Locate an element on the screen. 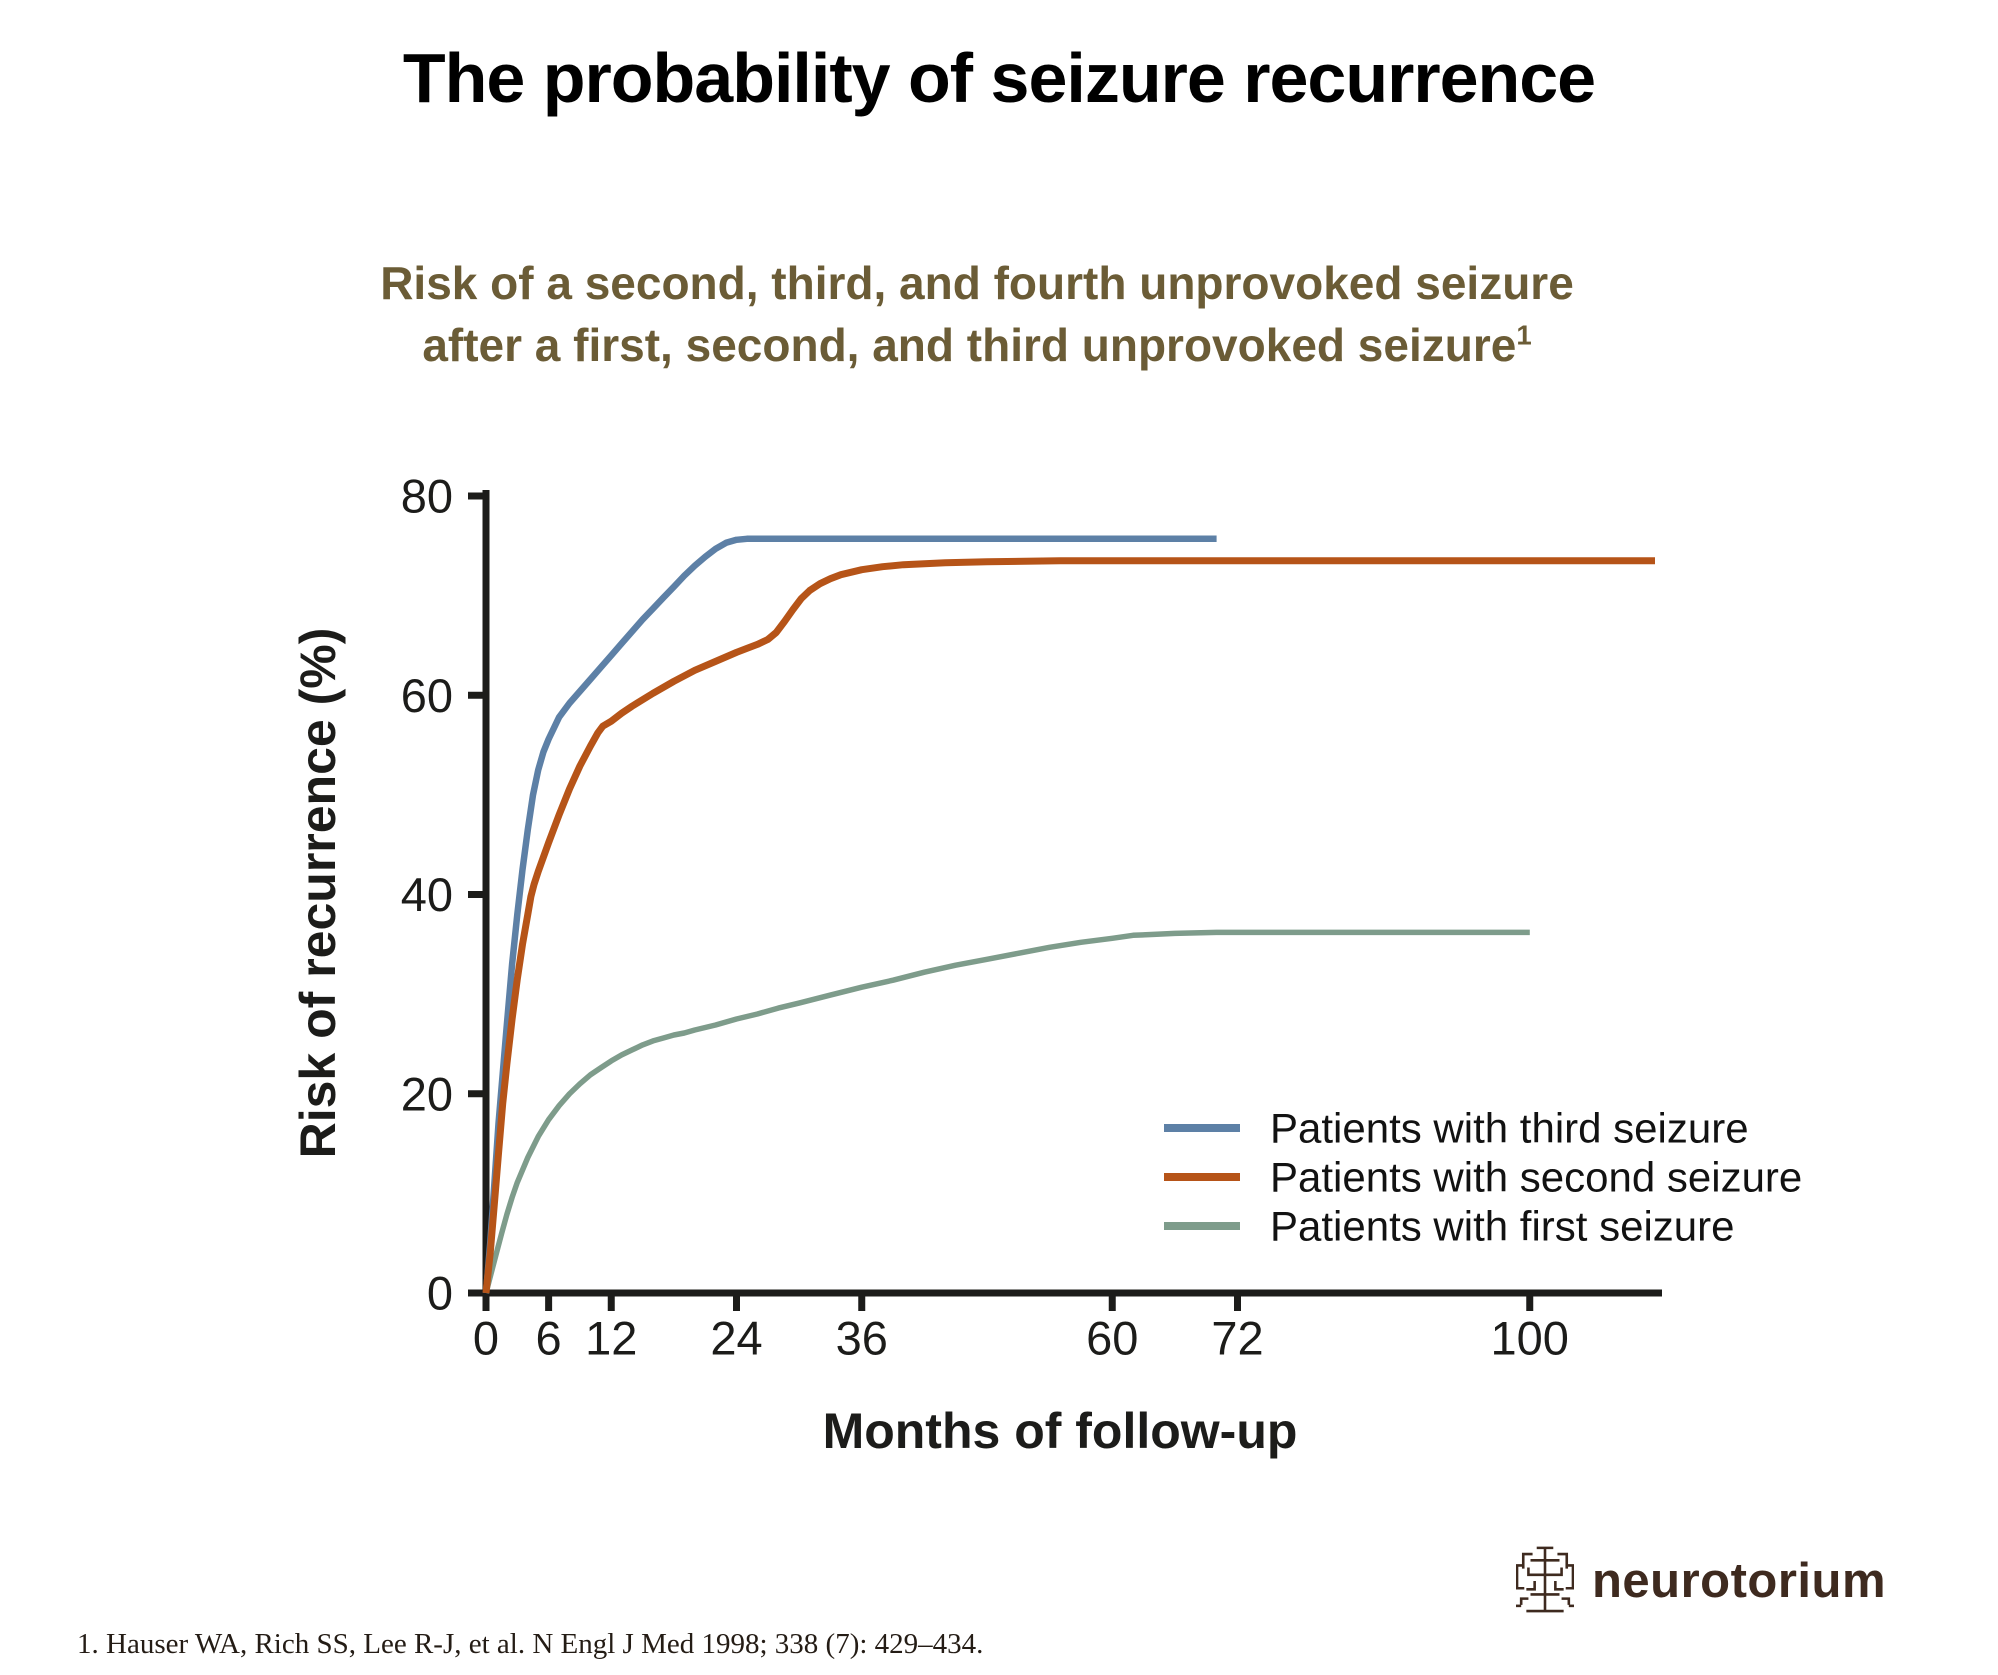  x-axis-label: Months of follow-up is located at coordinates (1060, 1431).